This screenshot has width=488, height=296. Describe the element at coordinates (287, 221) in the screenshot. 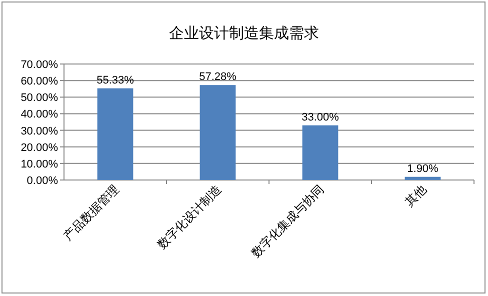

I see `x-tick-label: 数字化集成与协同` at that location.